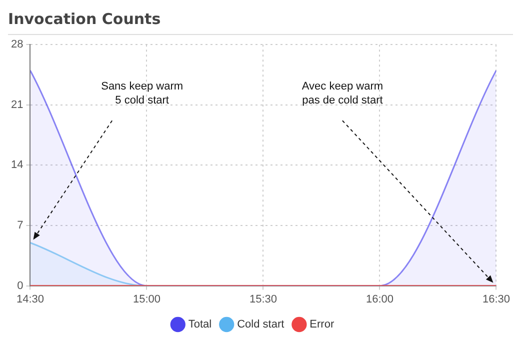  What do you see at coordinates (146, 299) in the screenshot?
I see `x-tick-label: 15:00` at bounding box center [146, 299].